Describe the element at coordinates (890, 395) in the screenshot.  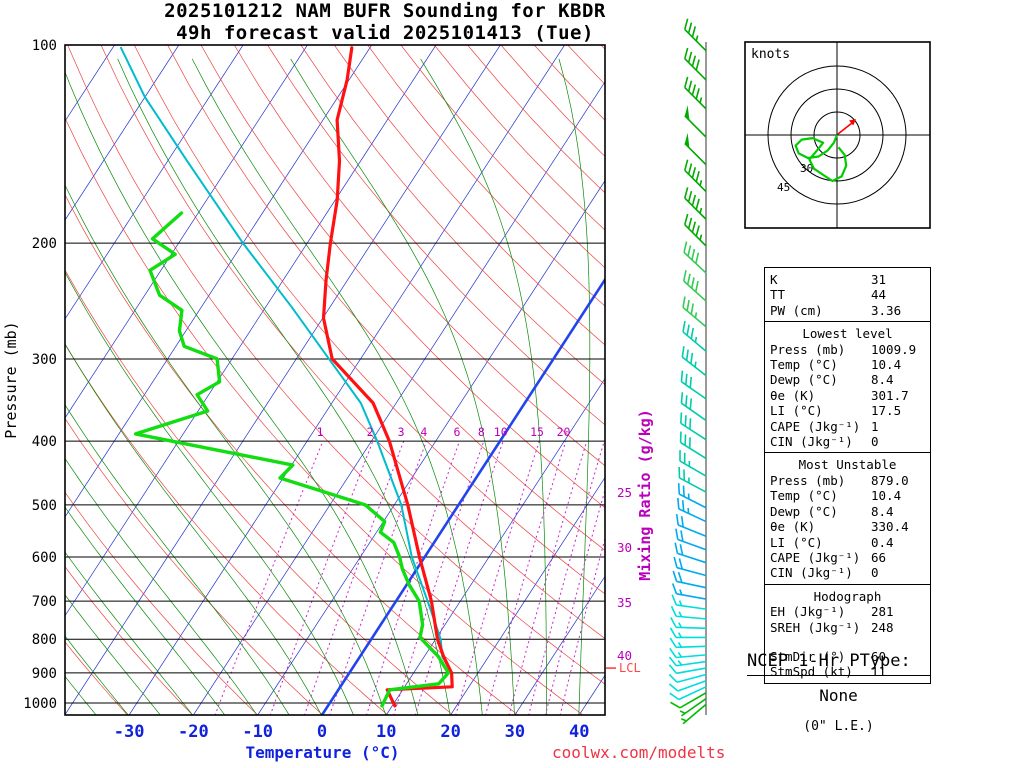
I see `index-value: 301.7` at that location.